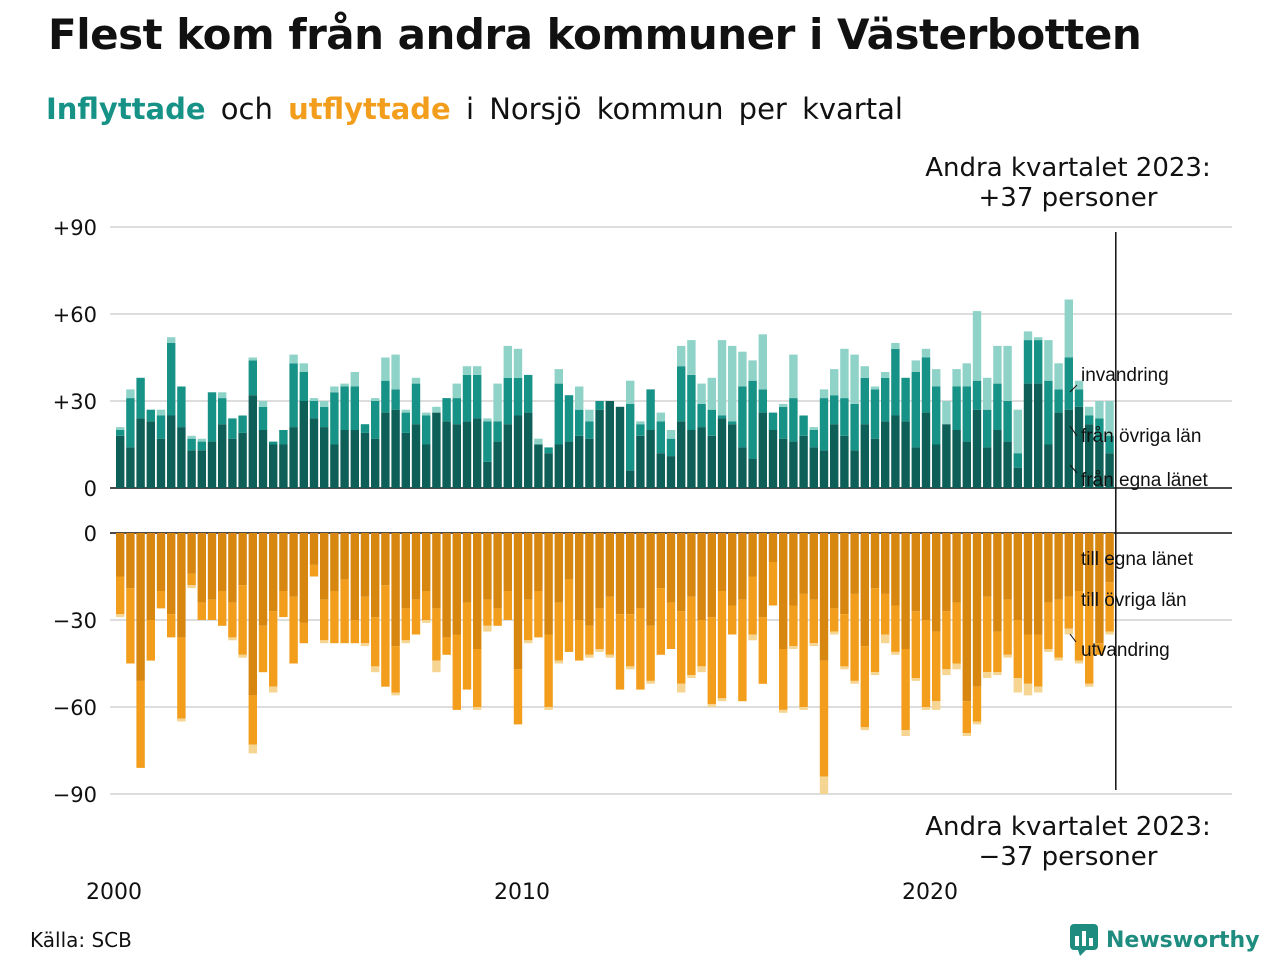 The width and height of the screenshot is (1280, 960). I want to click on y-tick-label: −30, so click(75, 621).